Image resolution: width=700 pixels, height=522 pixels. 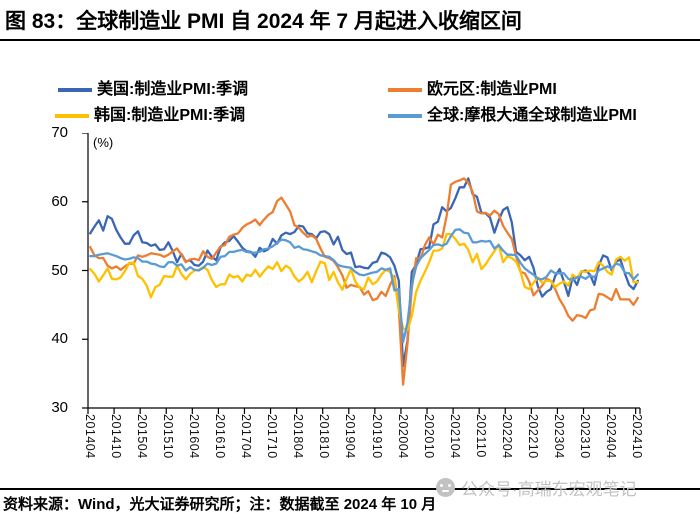 I want to click on legend-item-eurozone: 欧元区:制造业PMI, so click(x=472, y=90).